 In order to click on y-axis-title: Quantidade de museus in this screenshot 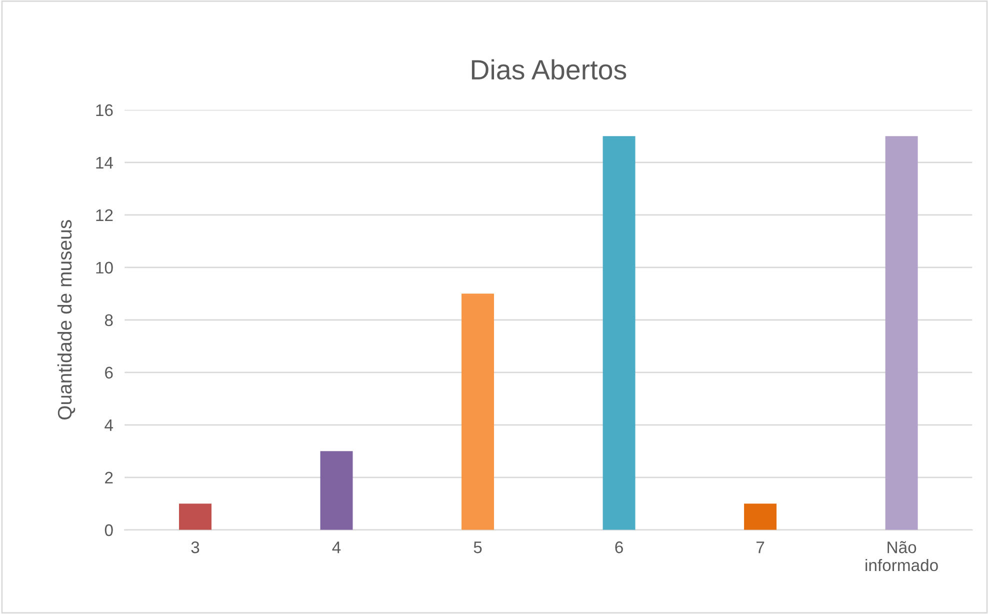, I will do `click(66, 320)`.